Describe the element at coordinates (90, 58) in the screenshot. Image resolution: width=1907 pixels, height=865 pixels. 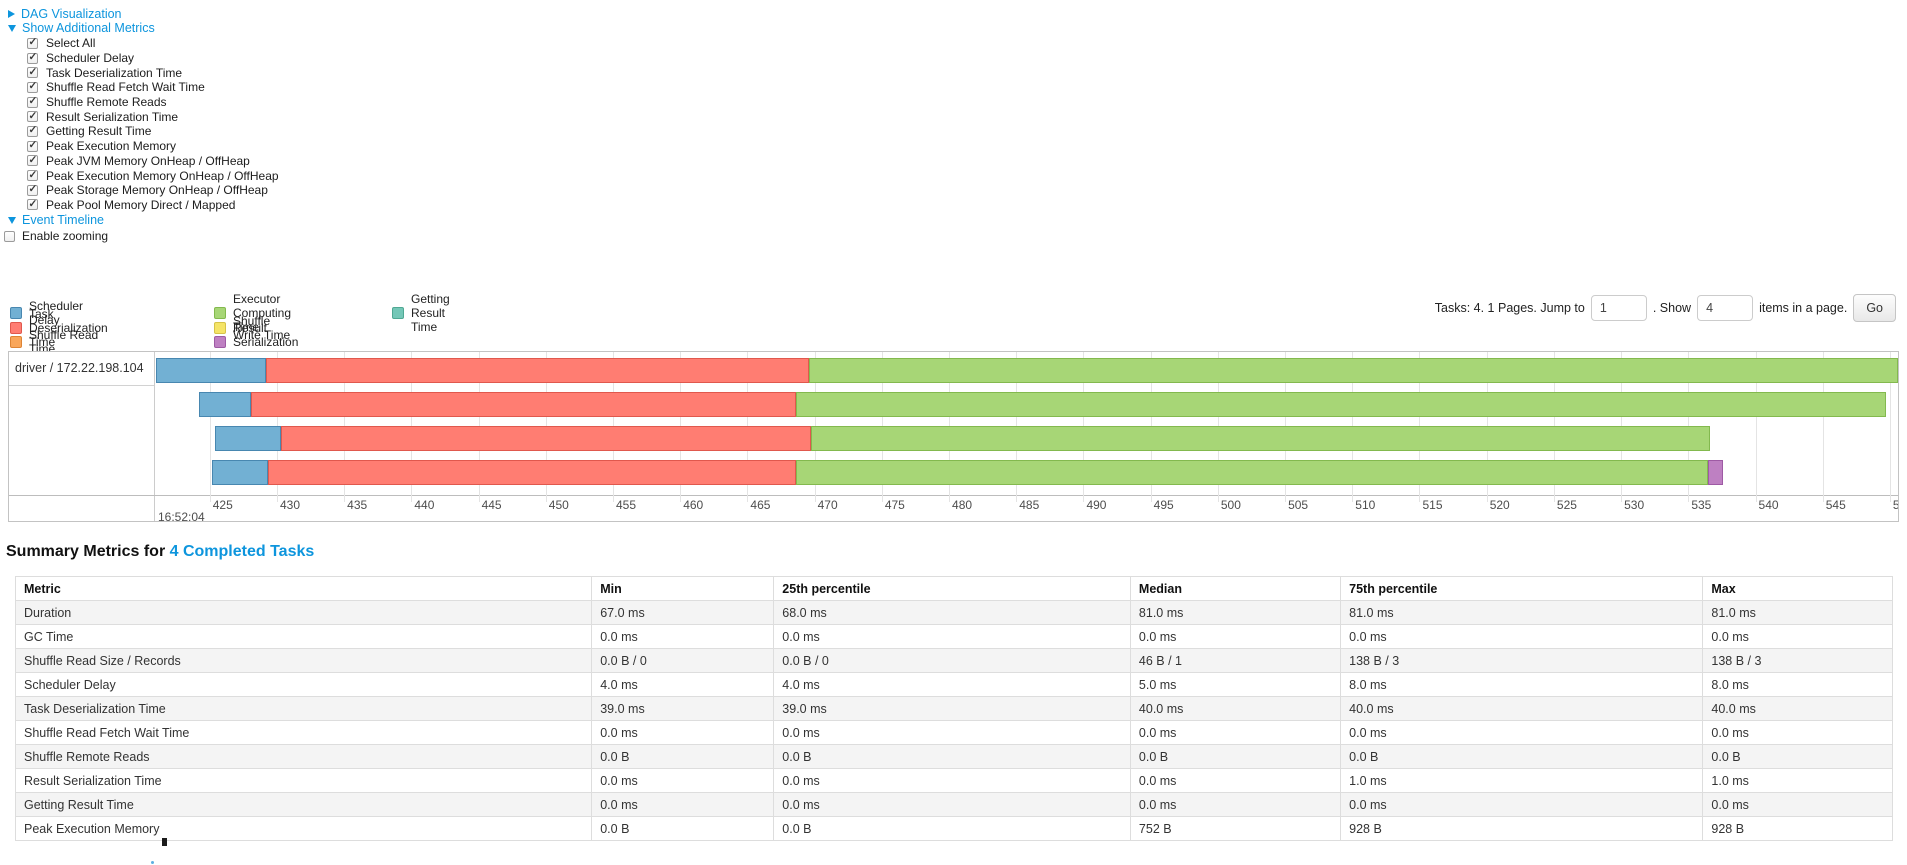
I see `metric-checkbox-label: Scheduler Delay` at that location.